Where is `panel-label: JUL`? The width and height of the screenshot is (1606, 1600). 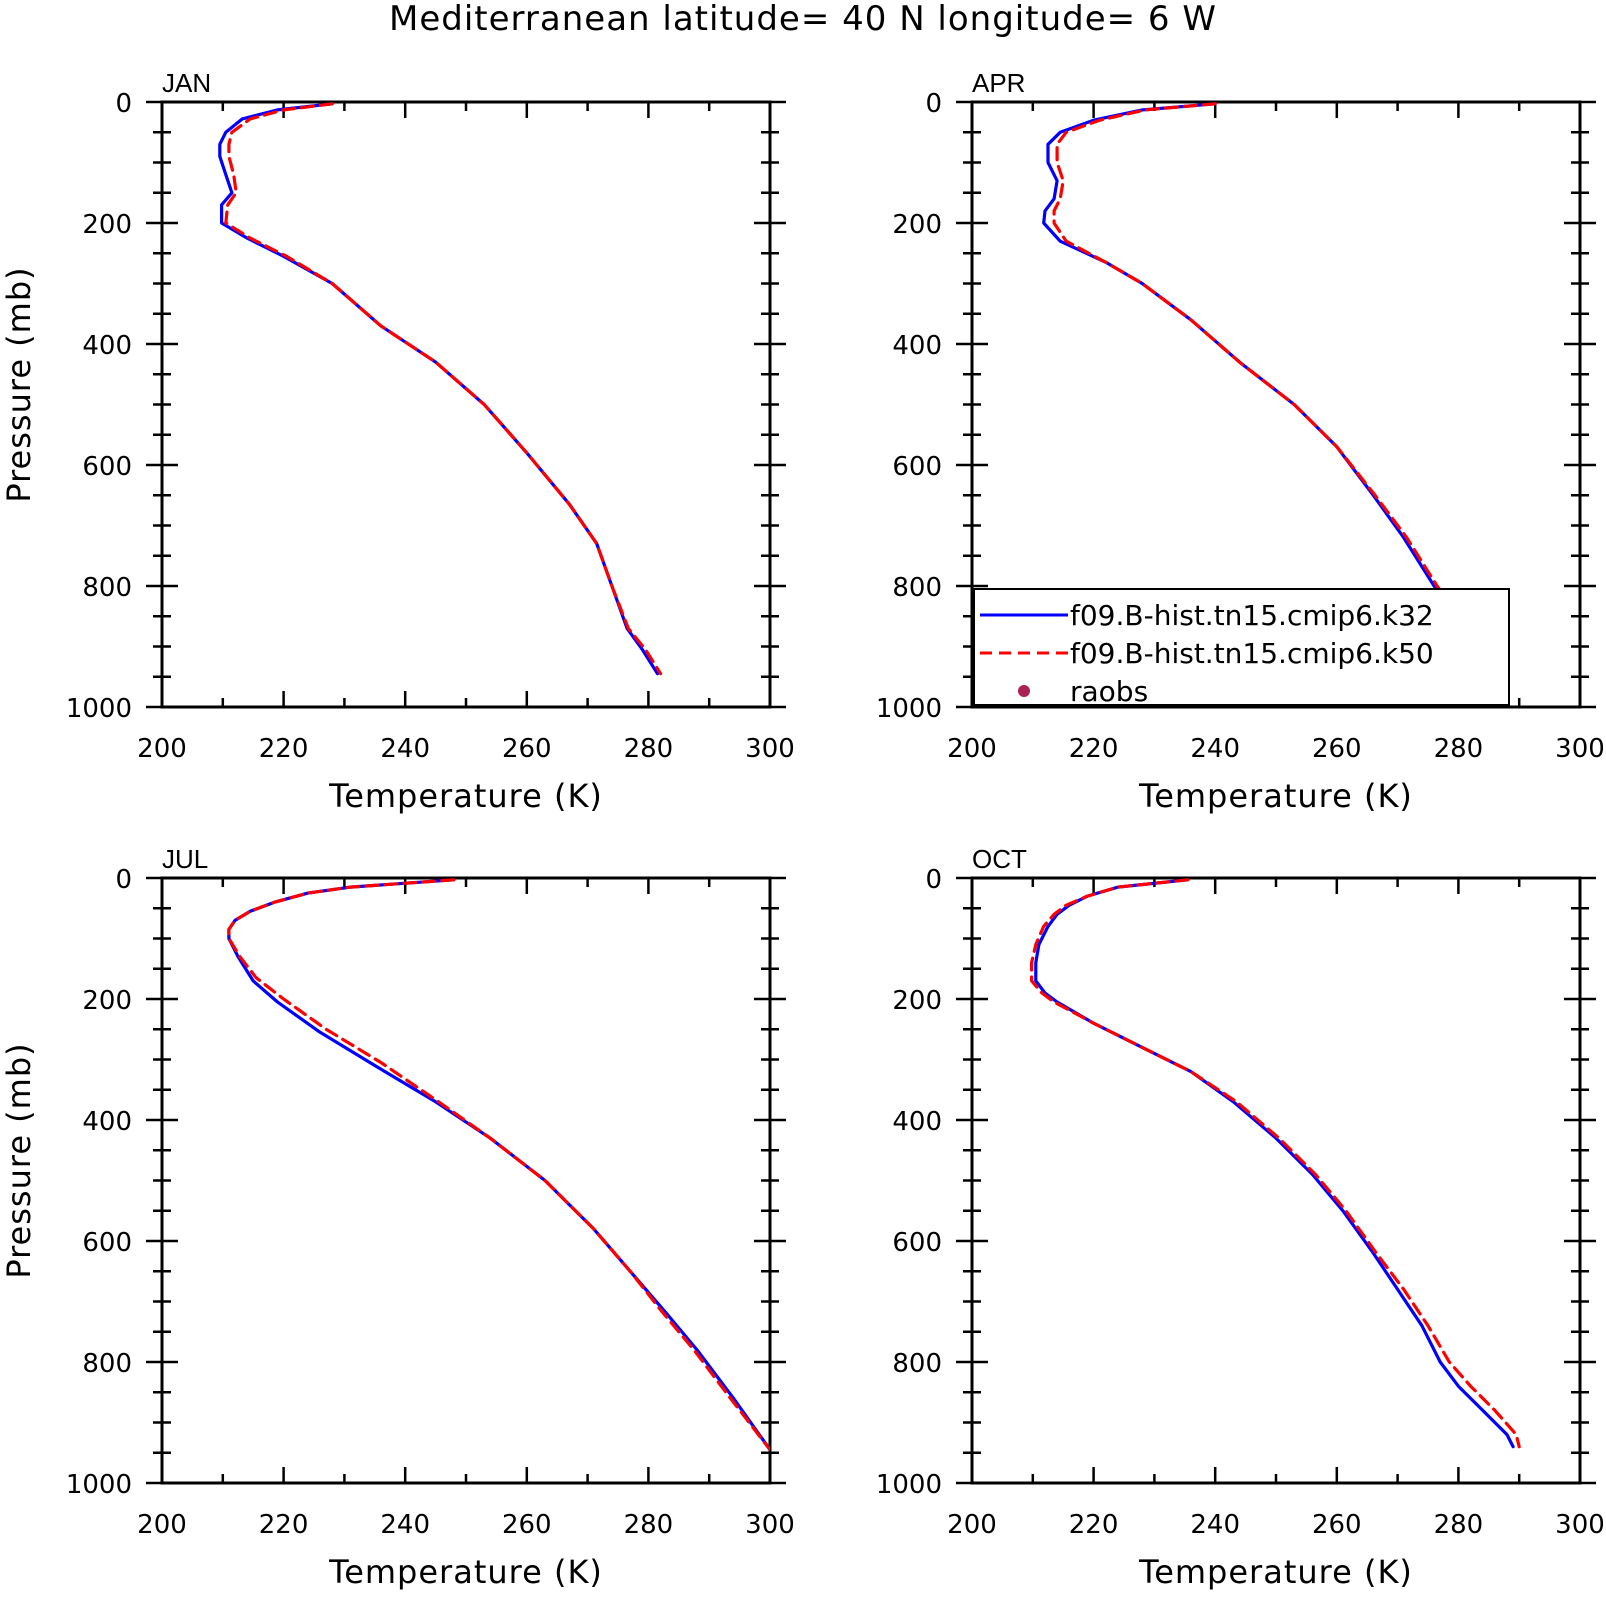
panel-label: JUL is located at coordinates (185, 859).